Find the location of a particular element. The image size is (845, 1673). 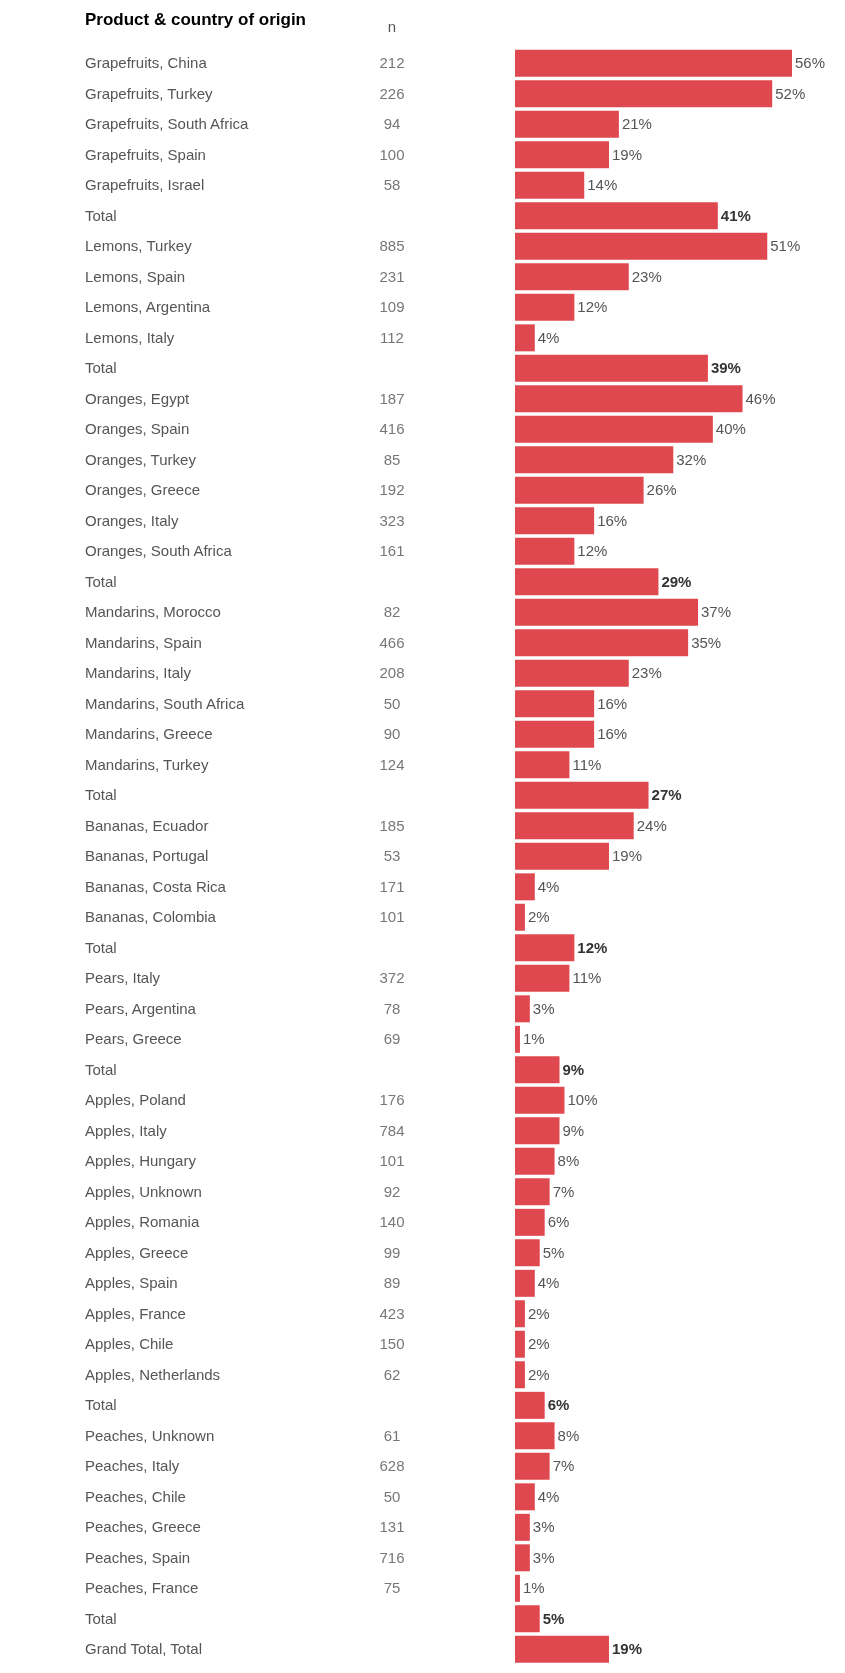

text: 372 is located at coordinates (392, 978).